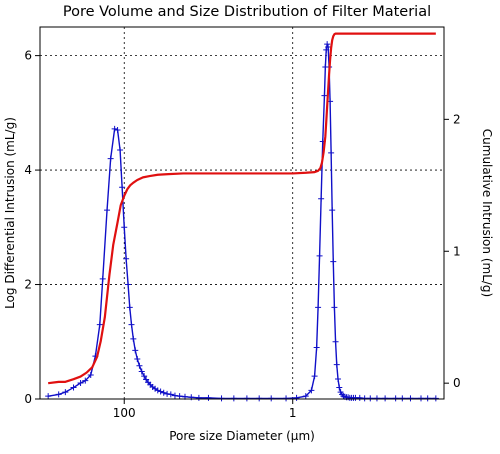  I want to click on x-tick-label: 1, so click(293, 413).